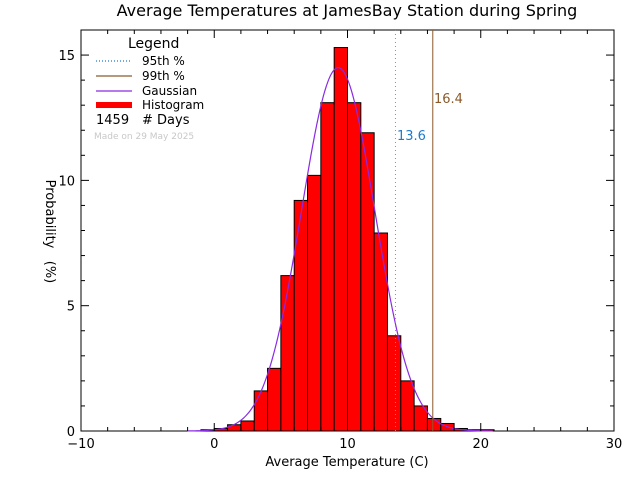 The width and height of the screenshot is (640, 480). Describe the element at coordinates (411, 136) in the screenshot. I see `percentile-95-value: 13.6` at that location.